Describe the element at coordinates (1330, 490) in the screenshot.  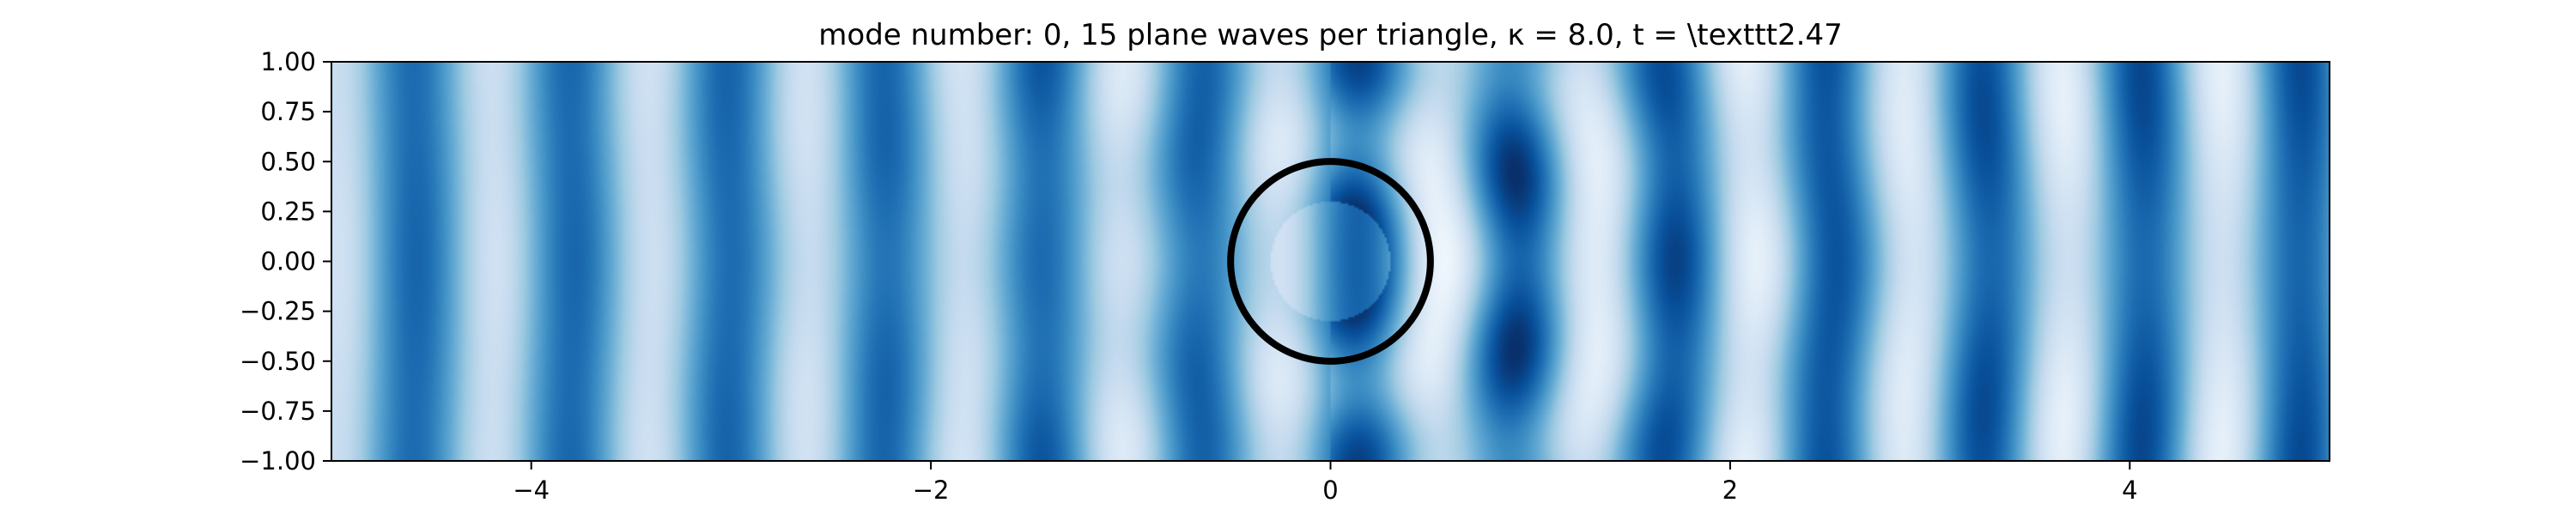
I see `x-tick-label: 0` at that location.